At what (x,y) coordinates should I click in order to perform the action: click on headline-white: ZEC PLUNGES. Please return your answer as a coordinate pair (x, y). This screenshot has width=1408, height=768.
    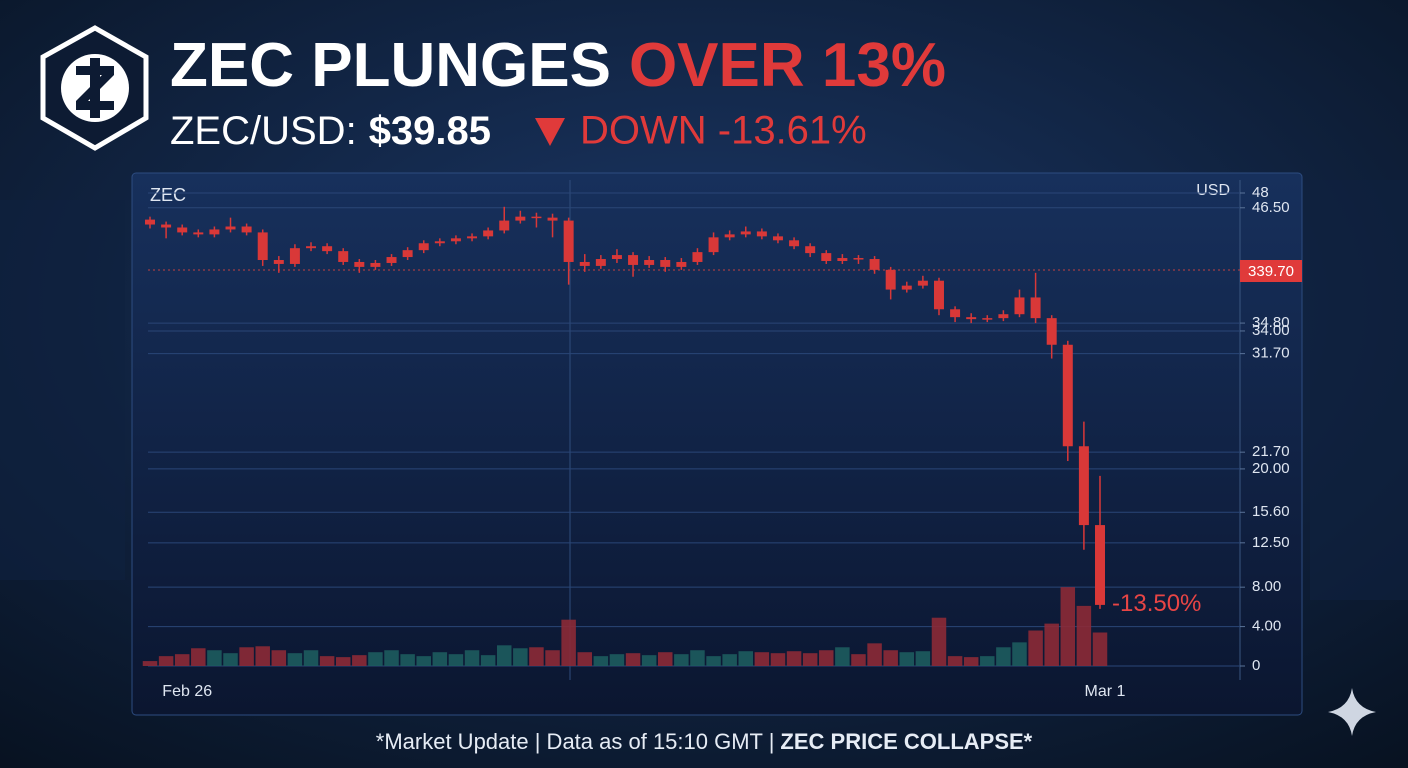
    Looking at the image, I should click on (390, 65).